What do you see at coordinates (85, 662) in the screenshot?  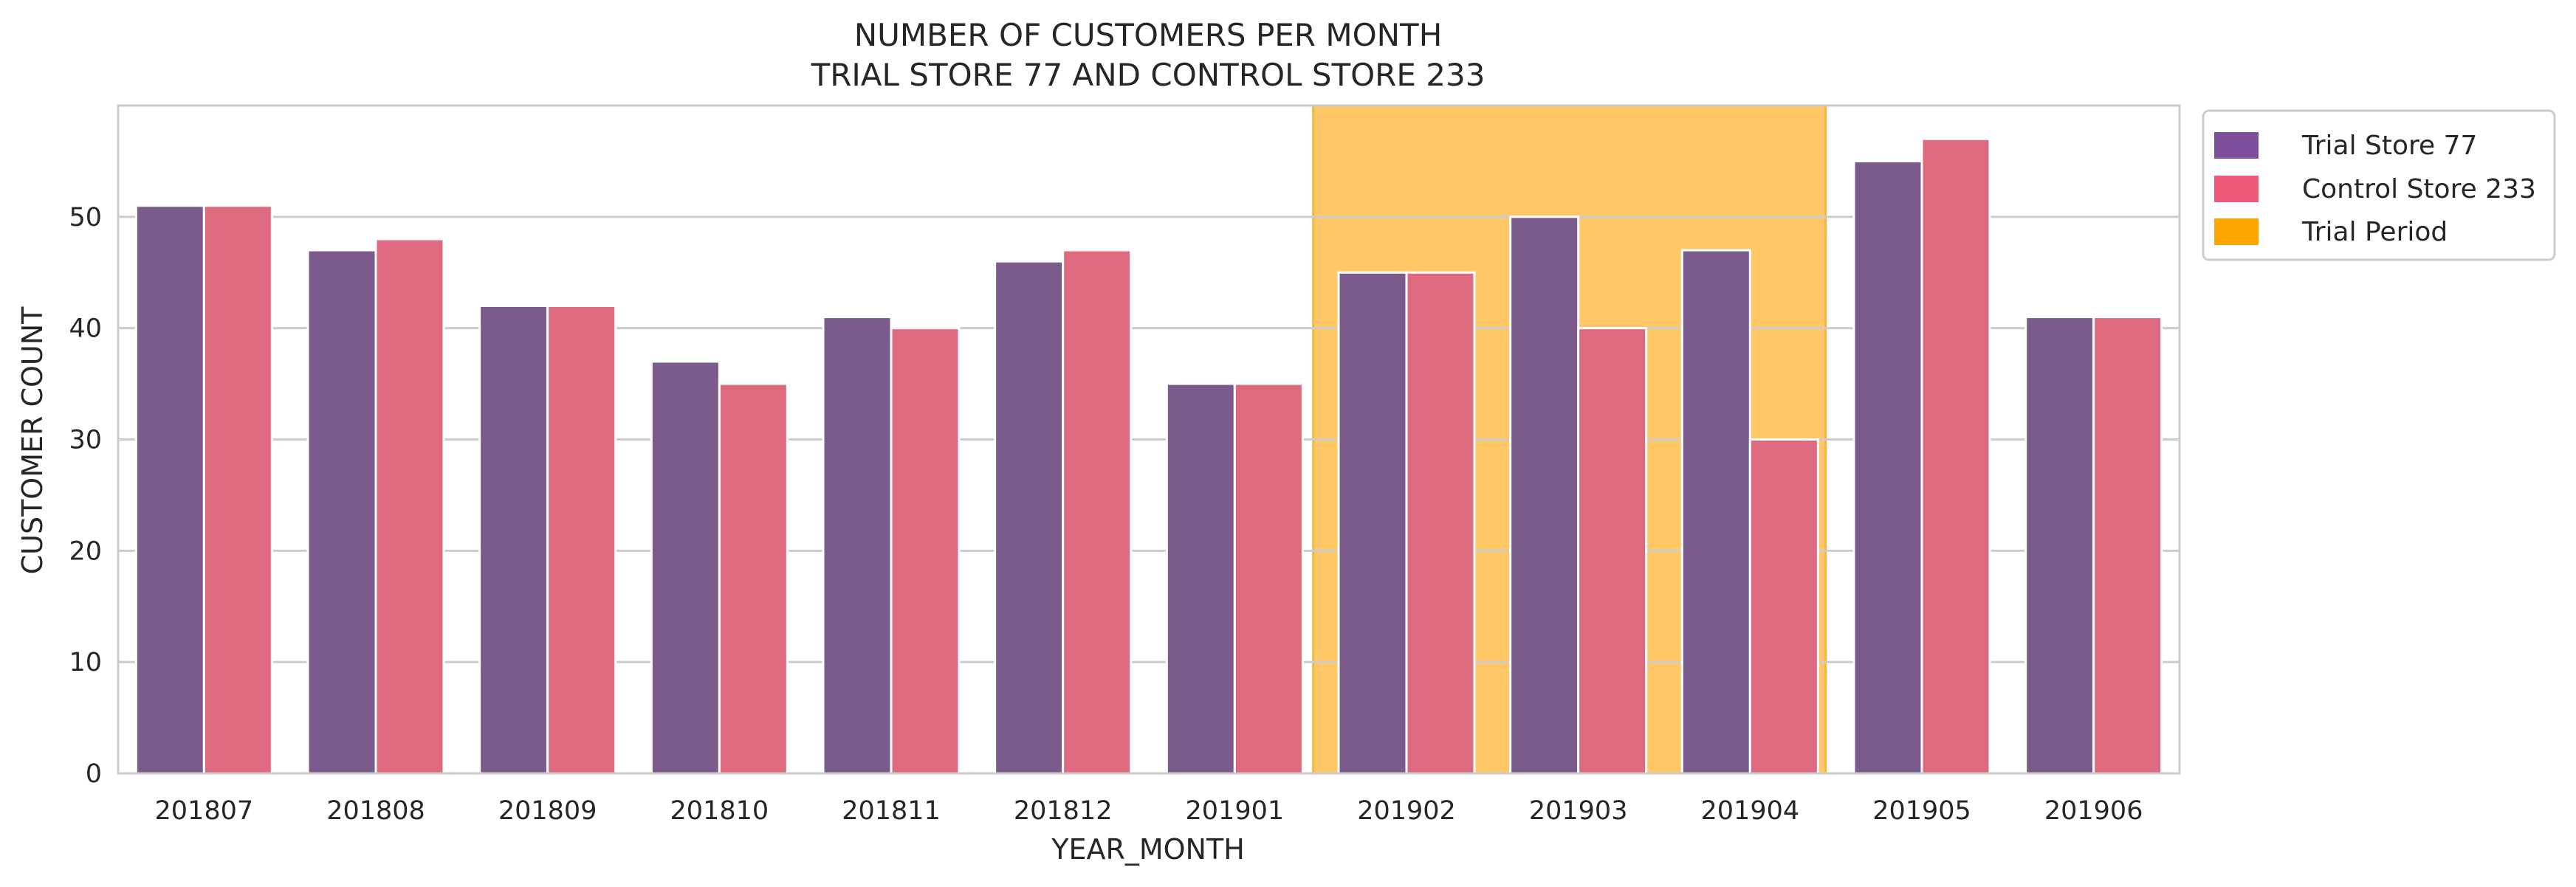 I see `y-tick-label: 10` at bounding box center [85, 662].